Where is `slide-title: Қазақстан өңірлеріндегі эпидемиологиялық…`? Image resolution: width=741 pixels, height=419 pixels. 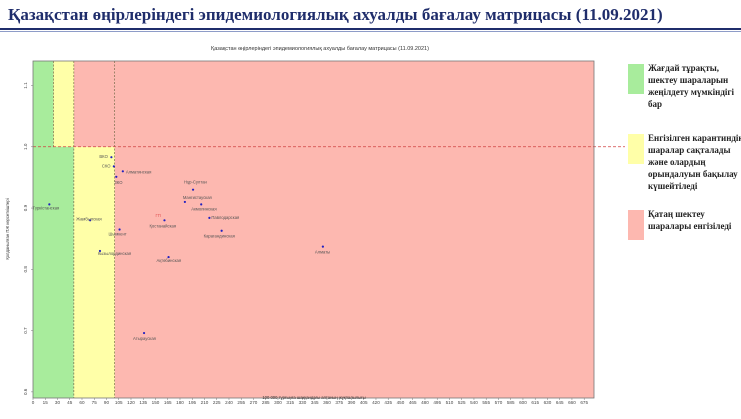
slide-title: Қазақстан өңірлеріндегі эпидемиологиялық… is located at coordinates (335, 14).